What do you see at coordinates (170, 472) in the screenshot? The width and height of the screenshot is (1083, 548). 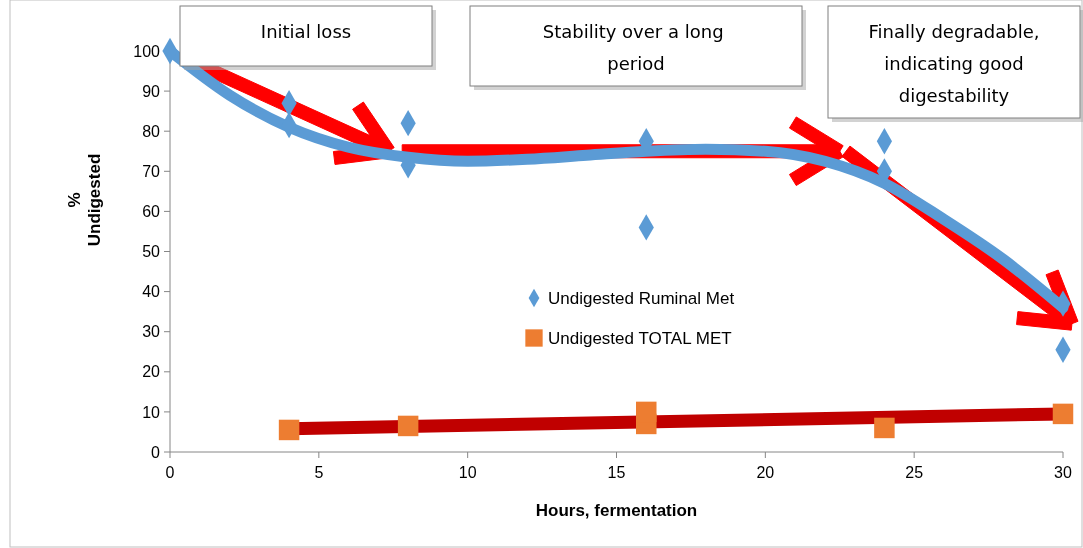 I see `x-tick-label: 0` at bounding box center [170, 472].